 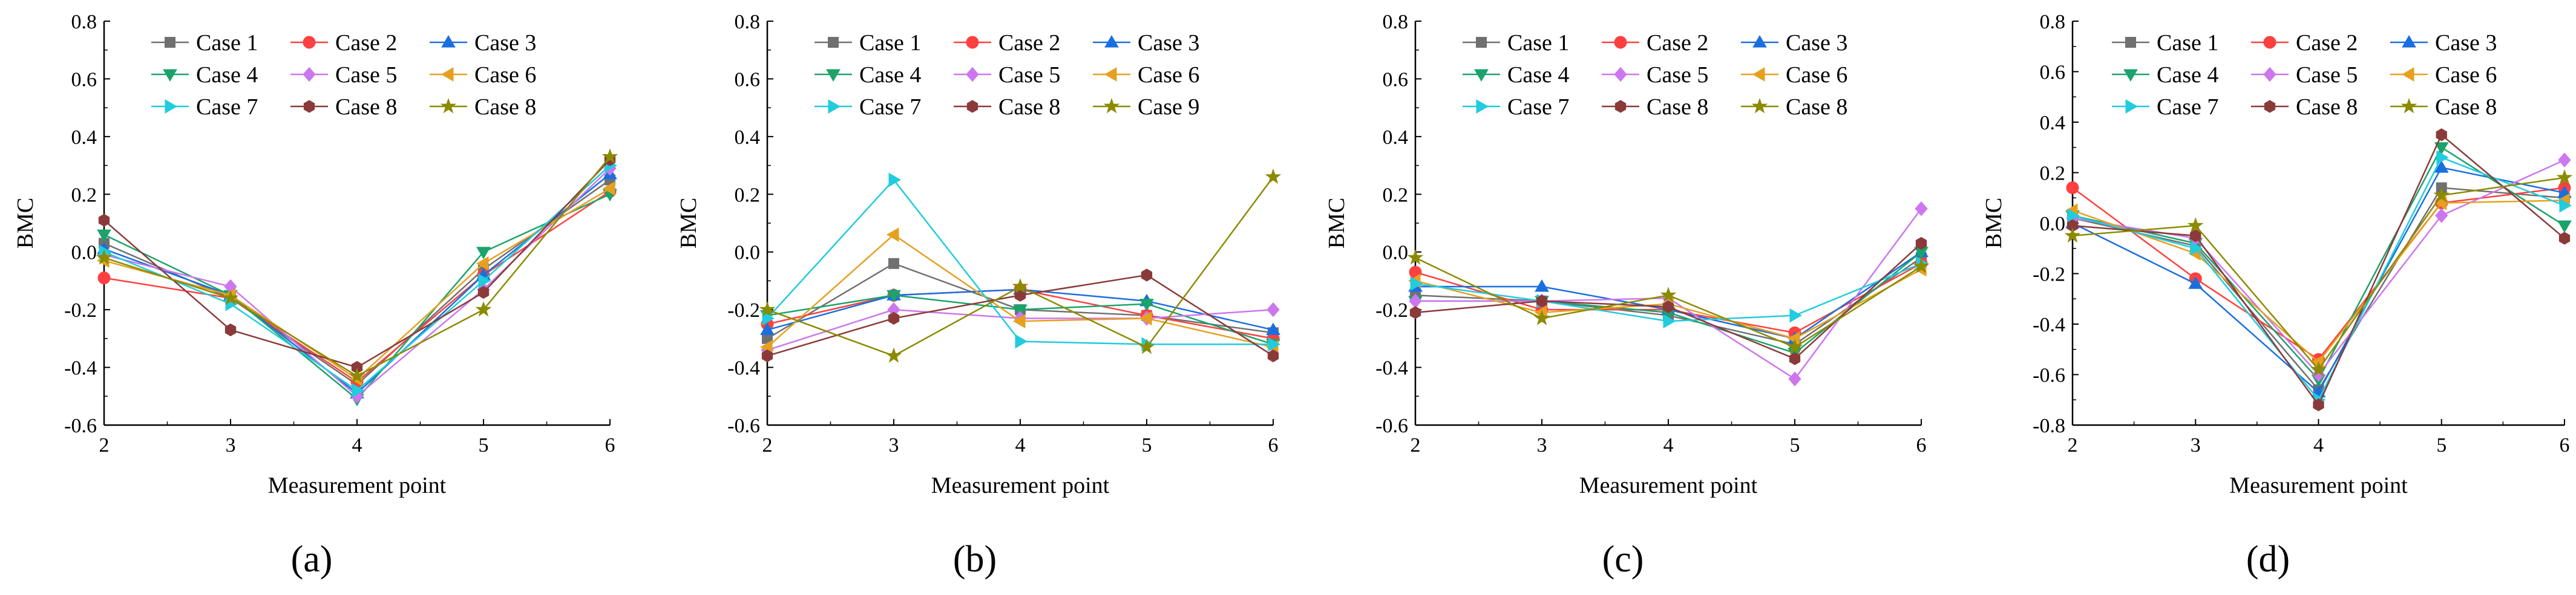 I want to click on legend-label: Case 2, so click(x=1677, y=43).